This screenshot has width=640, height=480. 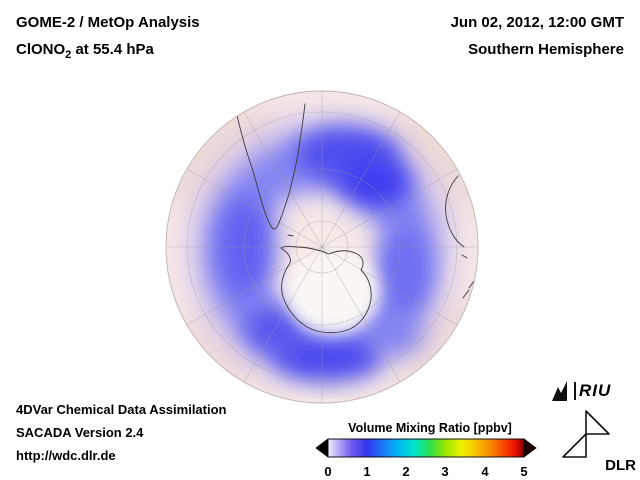 I want to click on colorbar-tick: 3, so click(x=445, y=471).